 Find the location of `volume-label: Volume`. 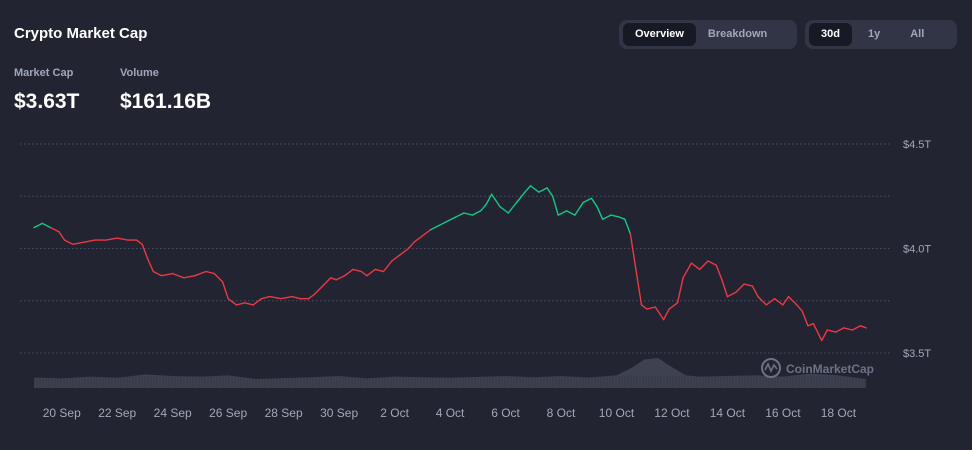

volume-label: Volume is located at coordinates (139, 73).